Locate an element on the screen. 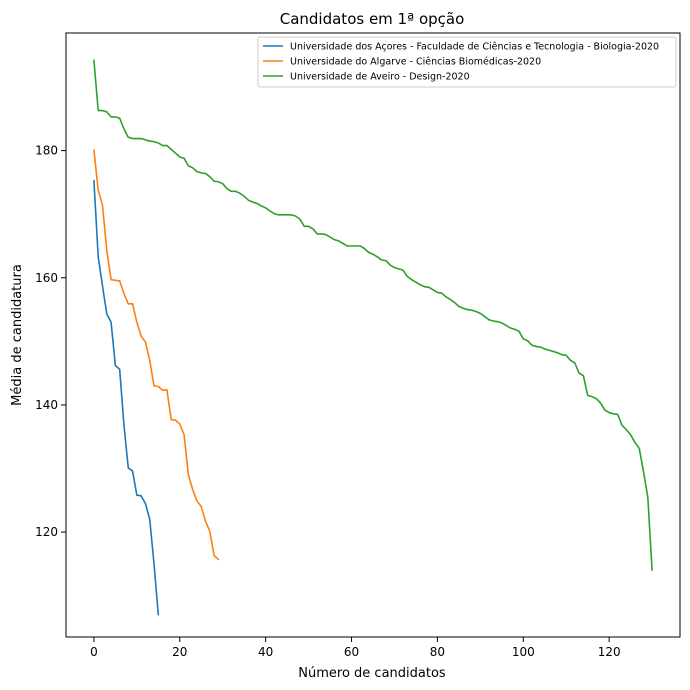 The width and height of the screenshot is (690, 690). chart-title: Candidatos em 1ª opção is located at coordinates (372, 19).